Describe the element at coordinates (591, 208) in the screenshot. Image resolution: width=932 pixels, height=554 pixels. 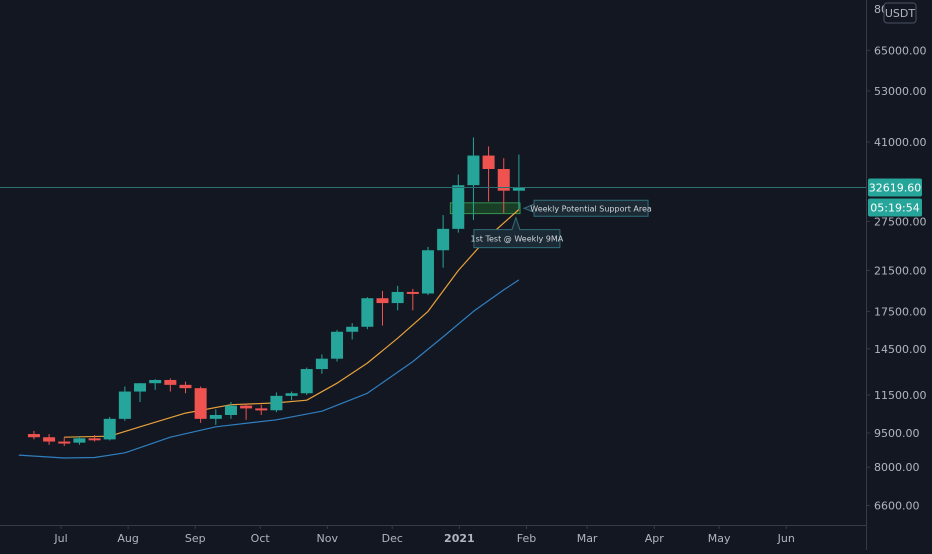
I see `callout-support-area-text: Weekly Potential Support Area` at that location.